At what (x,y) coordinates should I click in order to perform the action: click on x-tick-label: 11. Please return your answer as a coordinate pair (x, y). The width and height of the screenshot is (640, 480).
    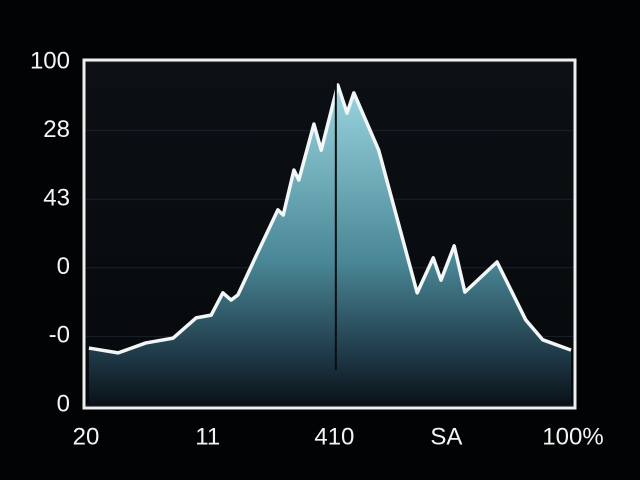
    Looking at the image, I should click on (207, 436).